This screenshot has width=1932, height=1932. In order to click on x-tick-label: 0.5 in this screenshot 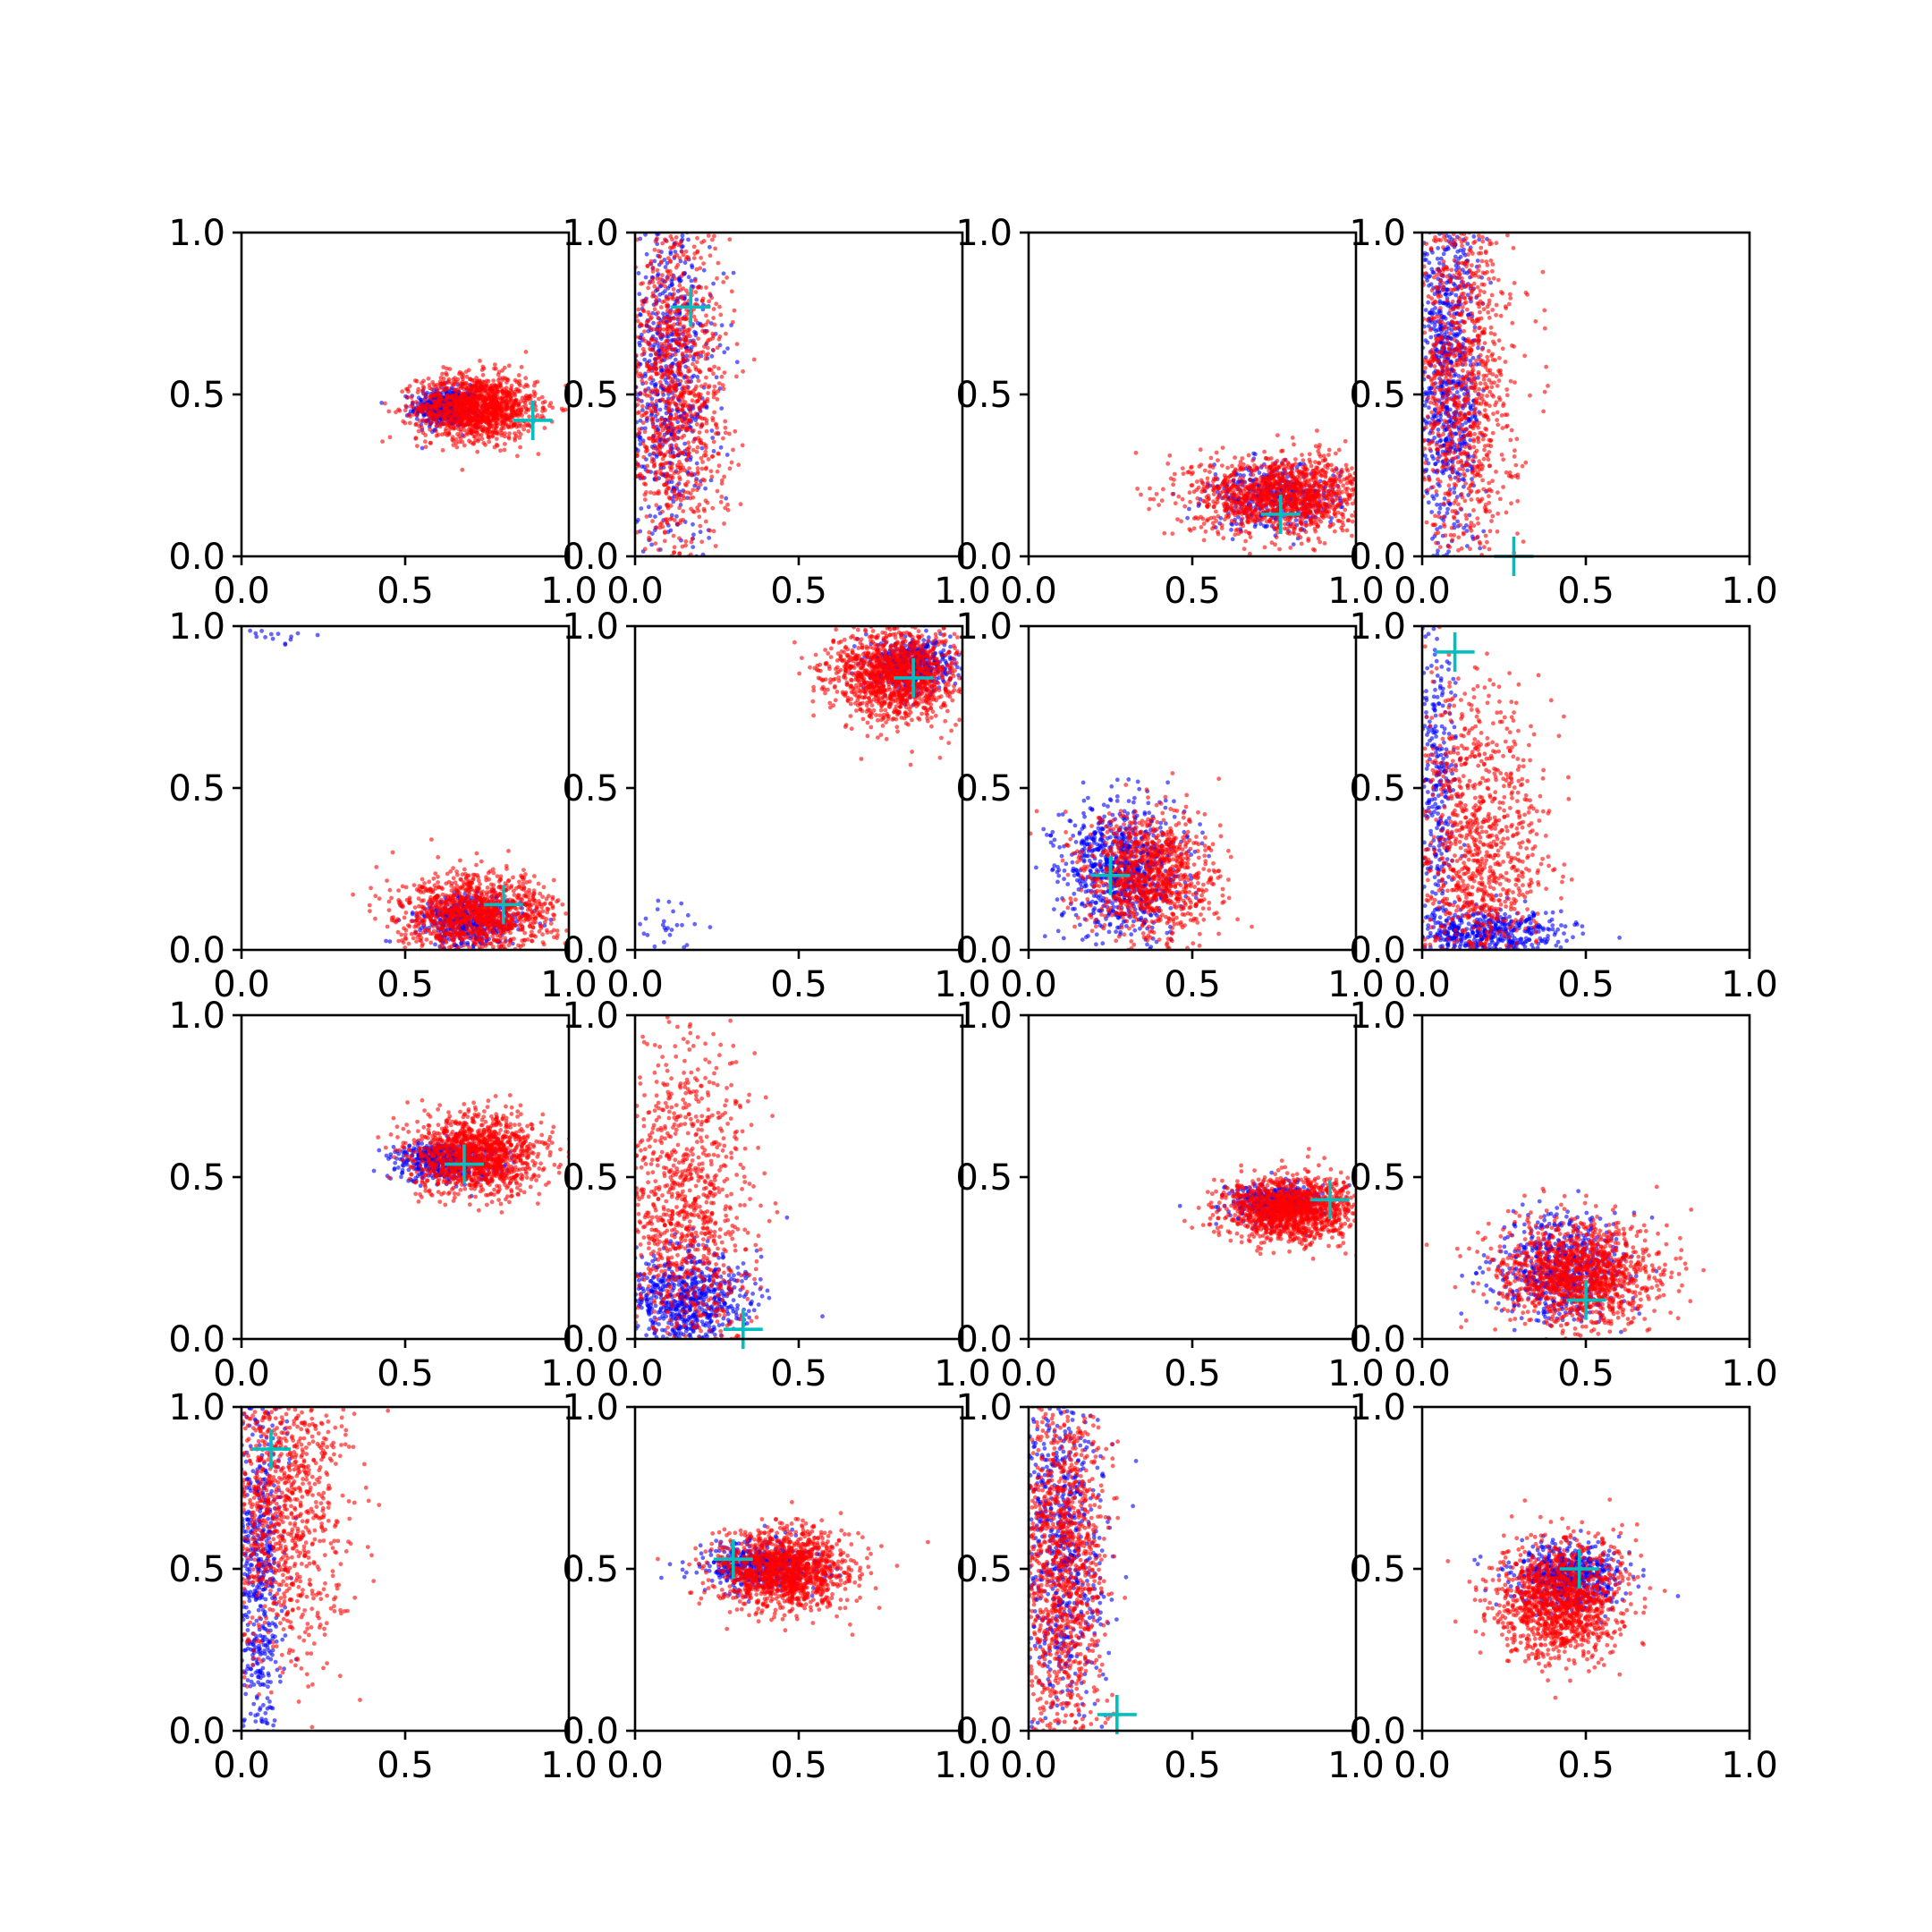, I will do `click(405, 591)`.